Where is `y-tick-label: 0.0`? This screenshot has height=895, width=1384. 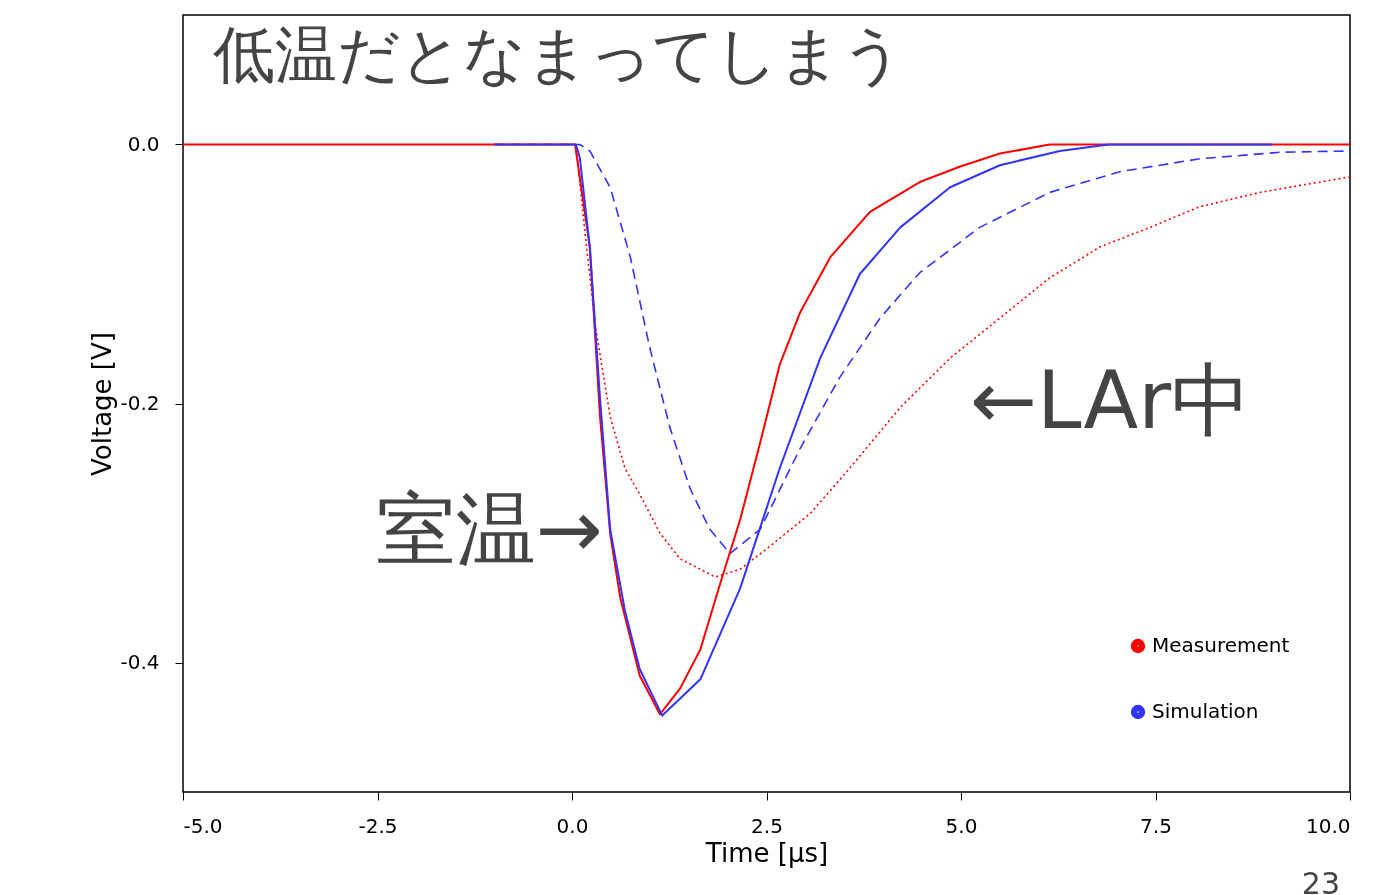 y-tick-label: 0.0 is located at coordinates (143, 144).